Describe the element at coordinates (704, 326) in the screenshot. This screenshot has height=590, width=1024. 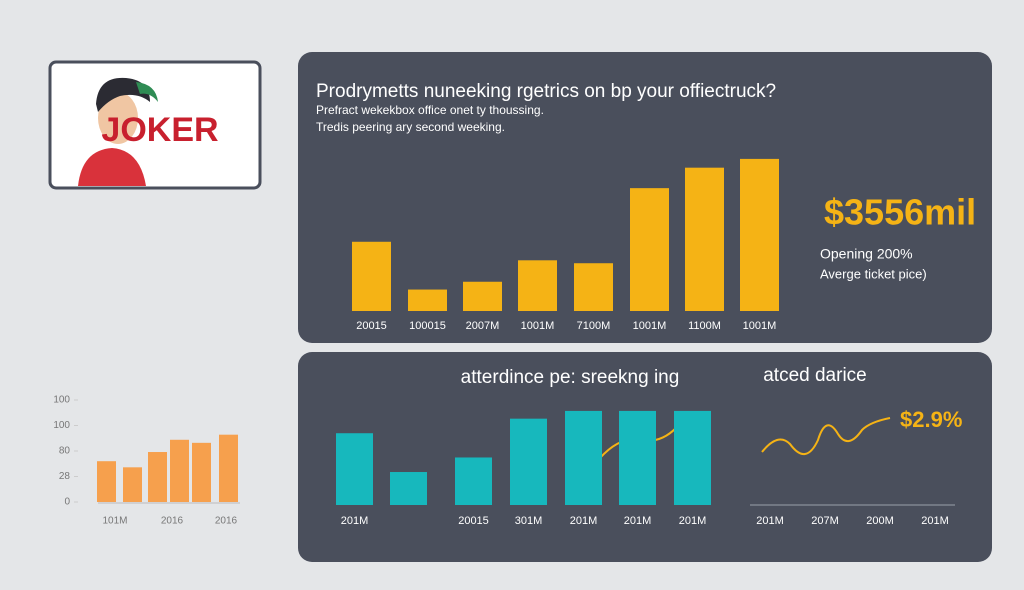
I see `x-tick-label: 1100M` at that location.